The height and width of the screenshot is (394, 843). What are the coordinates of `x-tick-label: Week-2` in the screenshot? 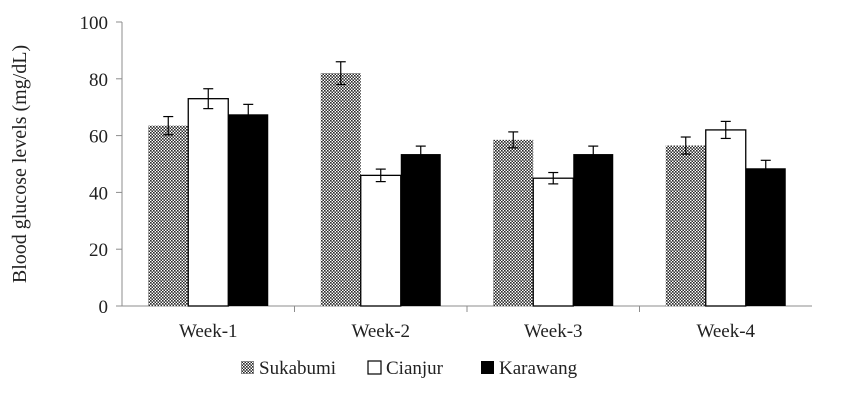 It's located at (380, 331).